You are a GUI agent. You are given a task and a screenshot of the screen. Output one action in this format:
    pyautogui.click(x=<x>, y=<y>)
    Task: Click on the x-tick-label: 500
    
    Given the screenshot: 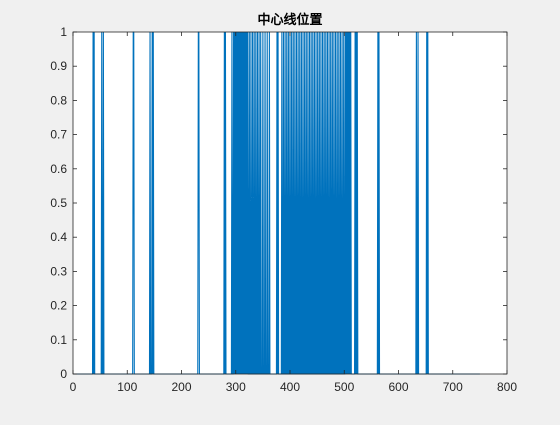 What is the action you would take?
    pyautogui.click(x=344, y=387)
    